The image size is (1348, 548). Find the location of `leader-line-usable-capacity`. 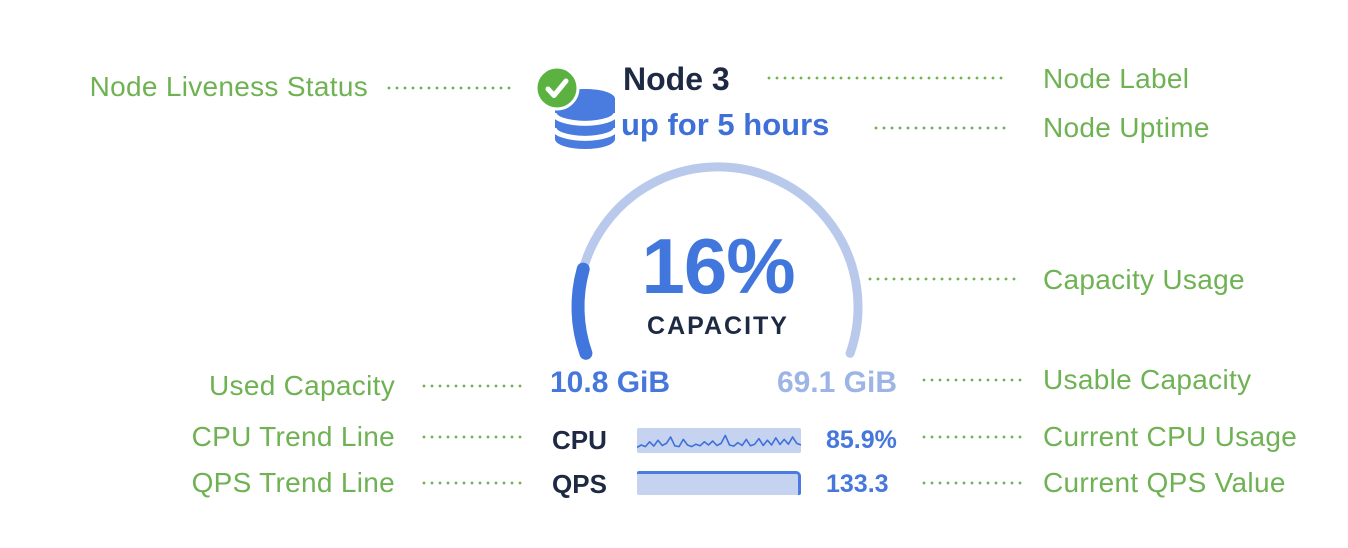

leader-line-usable-capacity is located at coordinates (971, 380).